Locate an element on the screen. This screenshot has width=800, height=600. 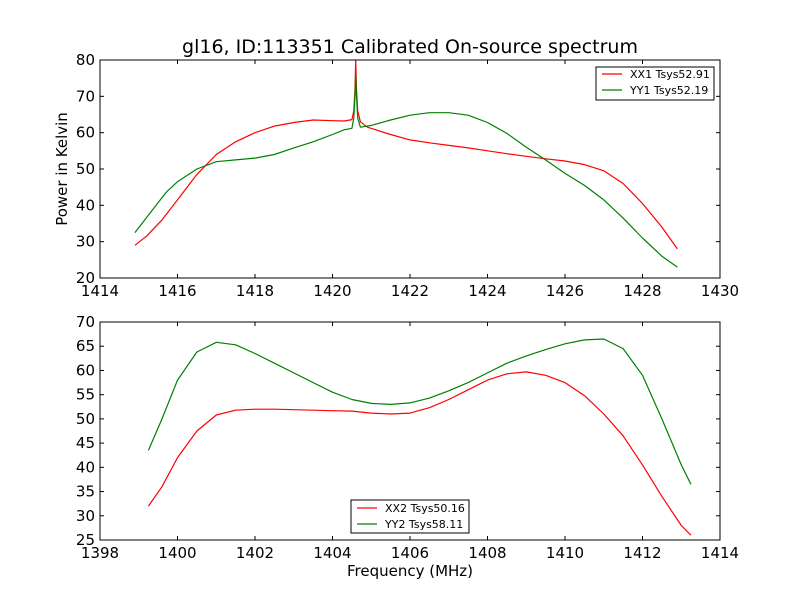
top-legend-label-xx1: XX1 Tsys52.91 is located at coordinates (670, 74).